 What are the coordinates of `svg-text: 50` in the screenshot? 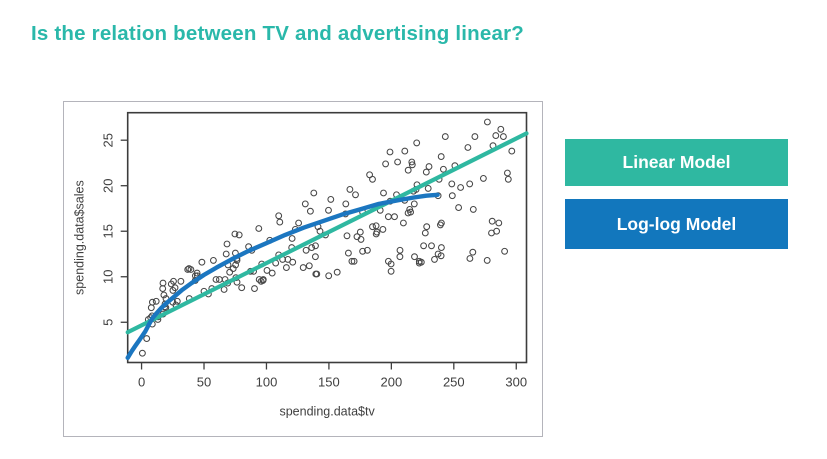 It's located at (204, 382).